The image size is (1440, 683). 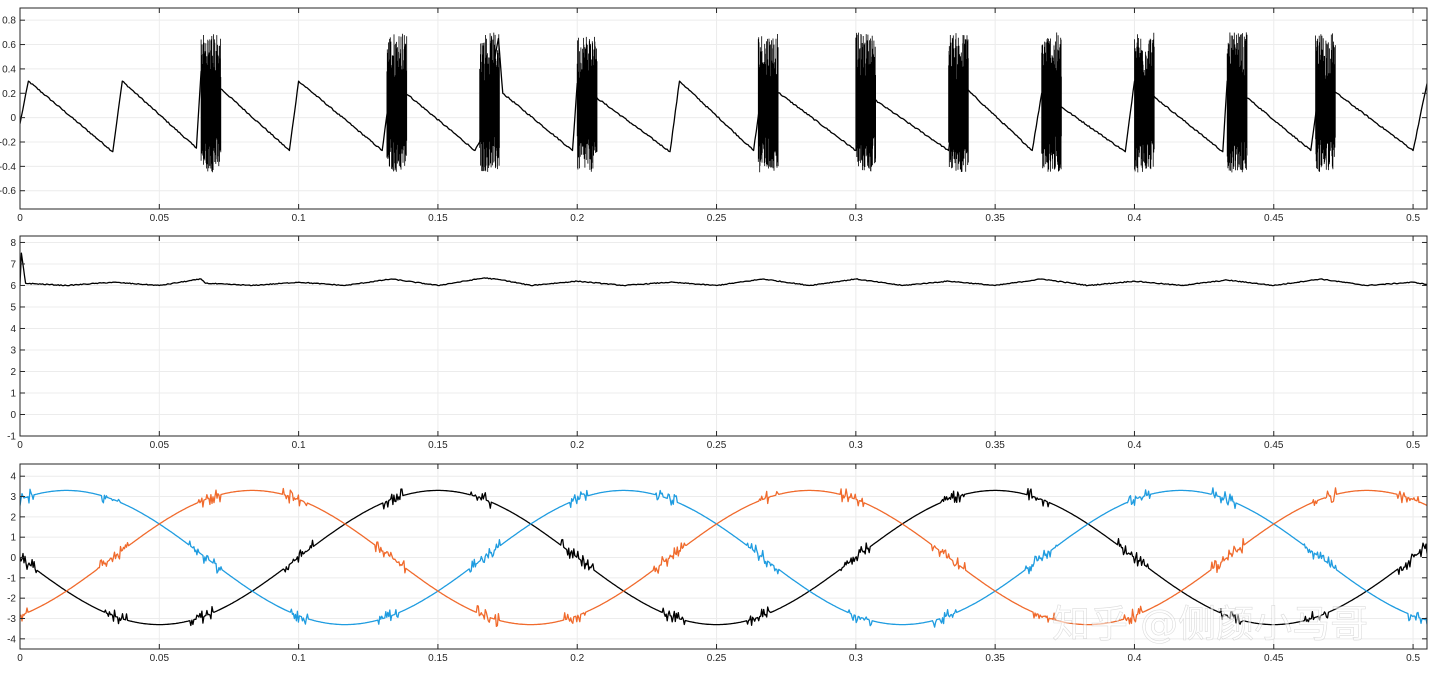 I want to click on y-tick-label: 0.4, so click(x=9, y=69).